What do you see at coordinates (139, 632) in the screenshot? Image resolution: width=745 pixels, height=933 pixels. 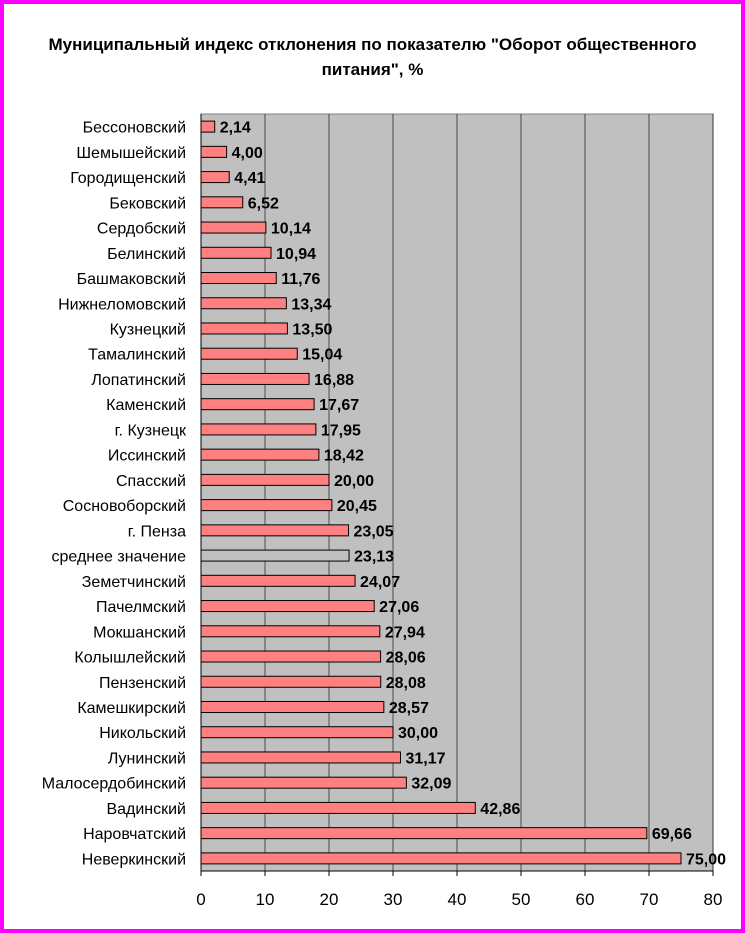 I see `category-label: Мокшанский` at bounding box center [139, 632].